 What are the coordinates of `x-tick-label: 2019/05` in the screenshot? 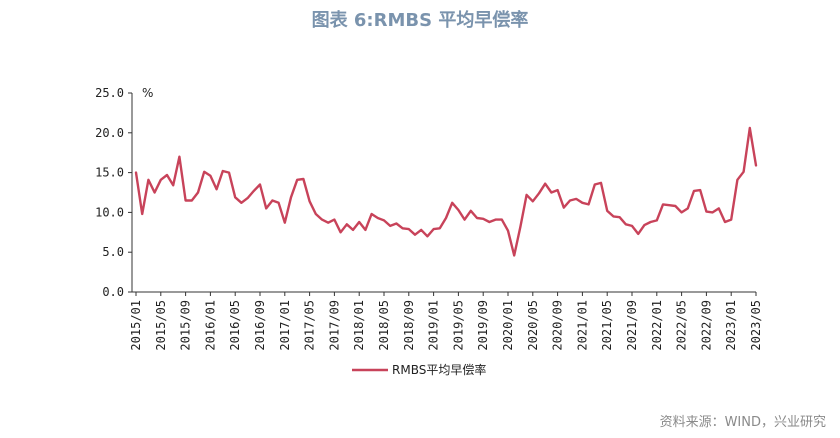 It's located at (458, 325).